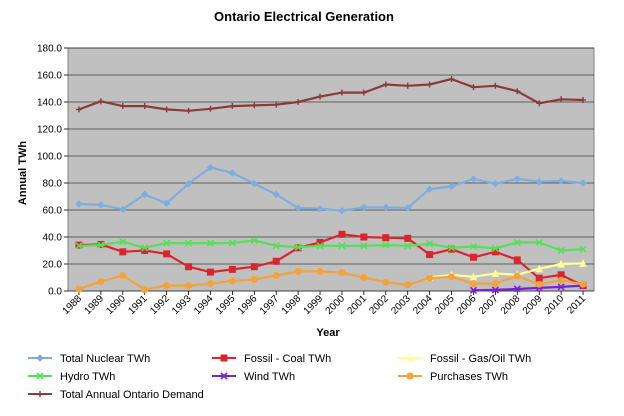  What do you see at coordinates (87, 377) in the screenshot?
I see `legend-label: Hydro TWh` at bounding box center [87, 377].